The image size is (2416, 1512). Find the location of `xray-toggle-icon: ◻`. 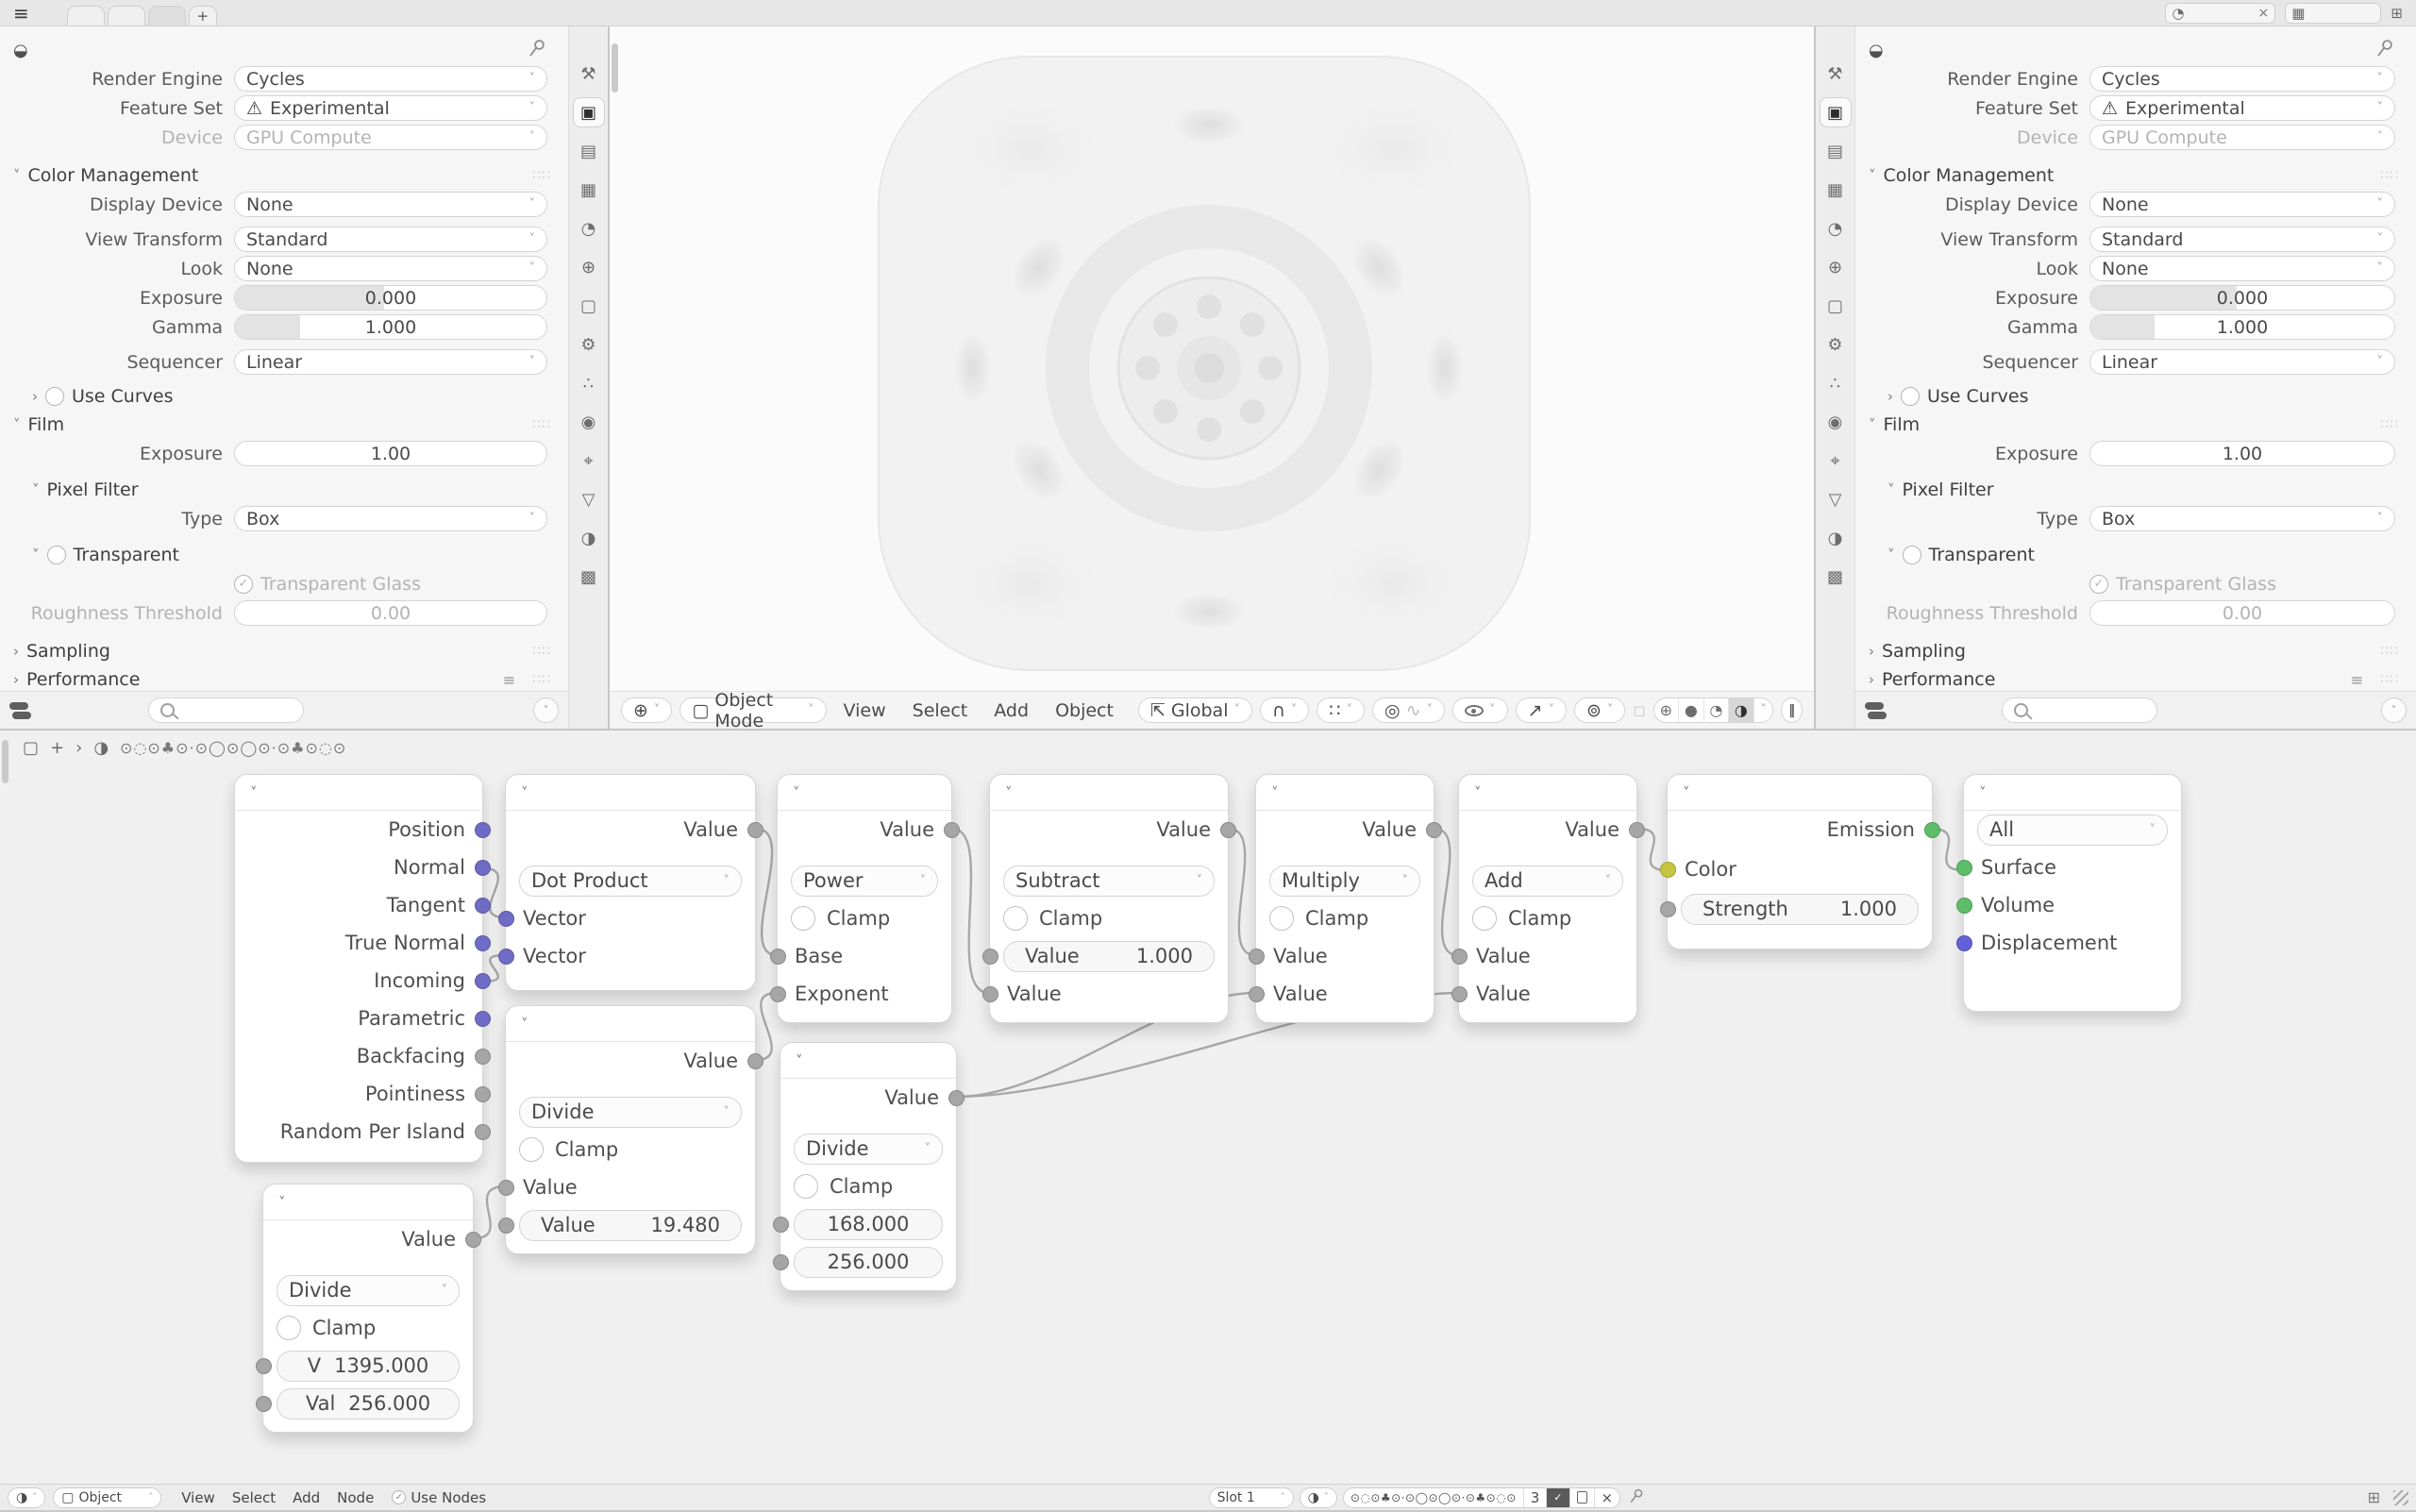

xray-toggle-icon: ◻ is located at coordinates (1640, 710).